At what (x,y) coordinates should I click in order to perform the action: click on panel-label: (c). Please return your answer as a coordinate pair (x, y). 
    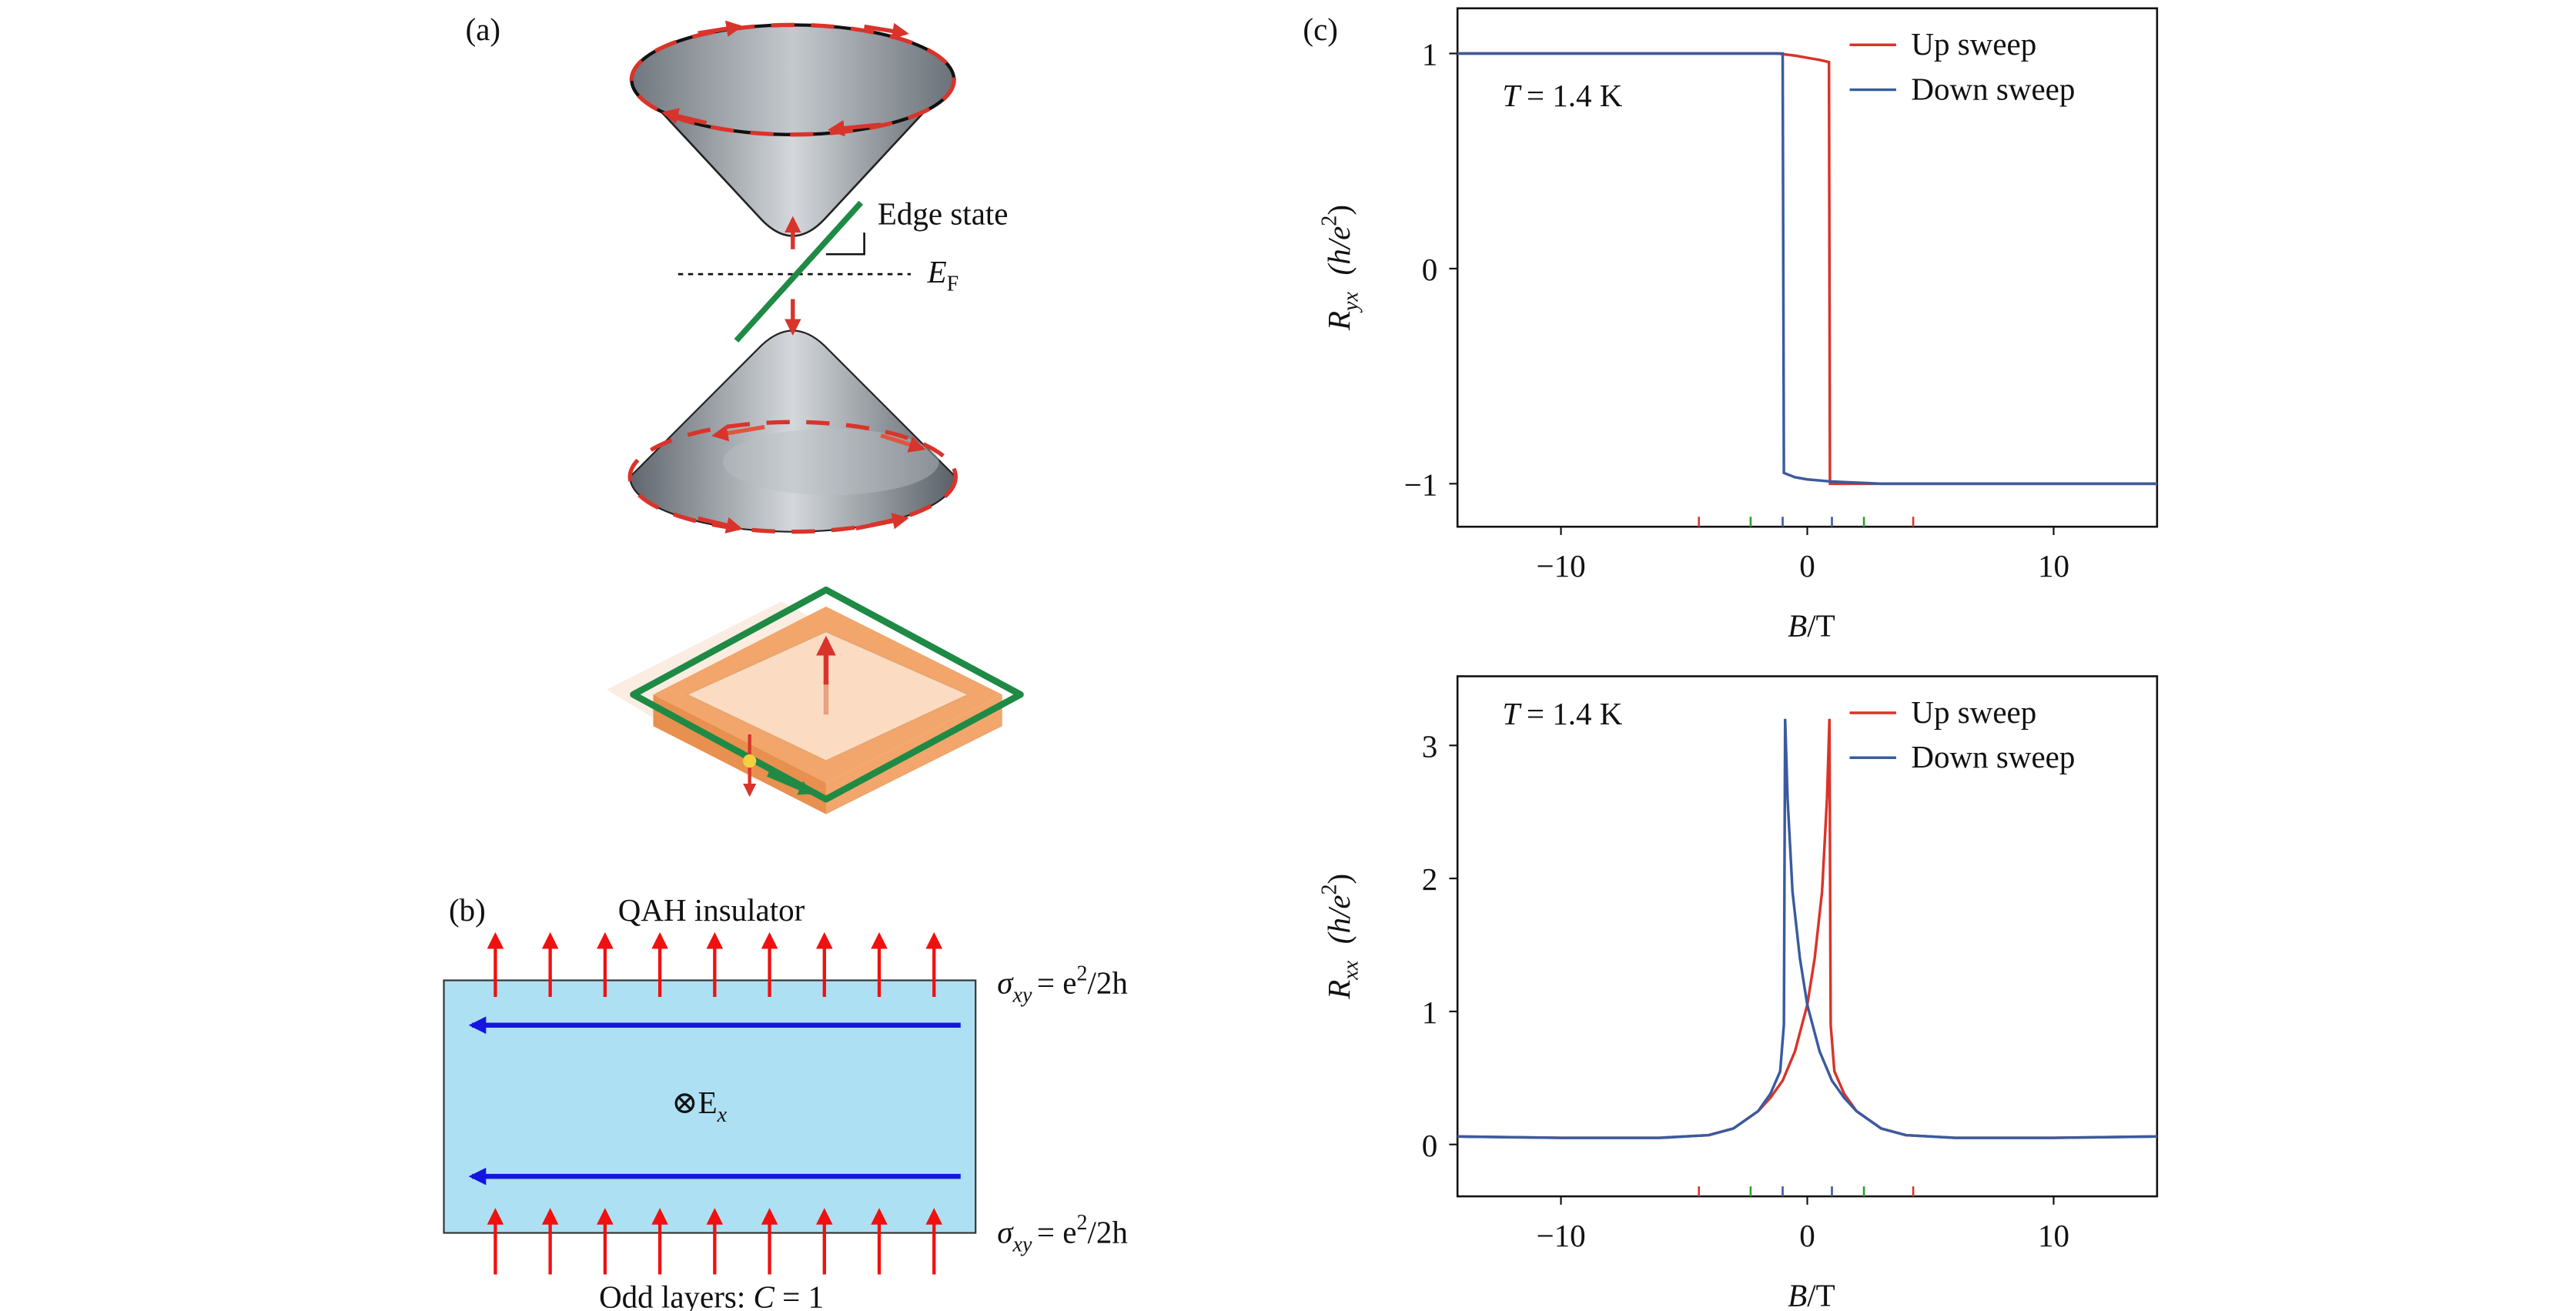
    Looking at the image, I should click on (1321, 29).